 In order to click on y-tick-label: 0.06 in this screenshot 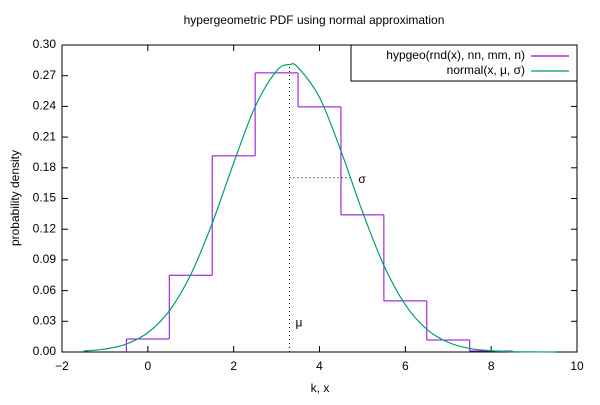, I will do `click(45, 290)`.